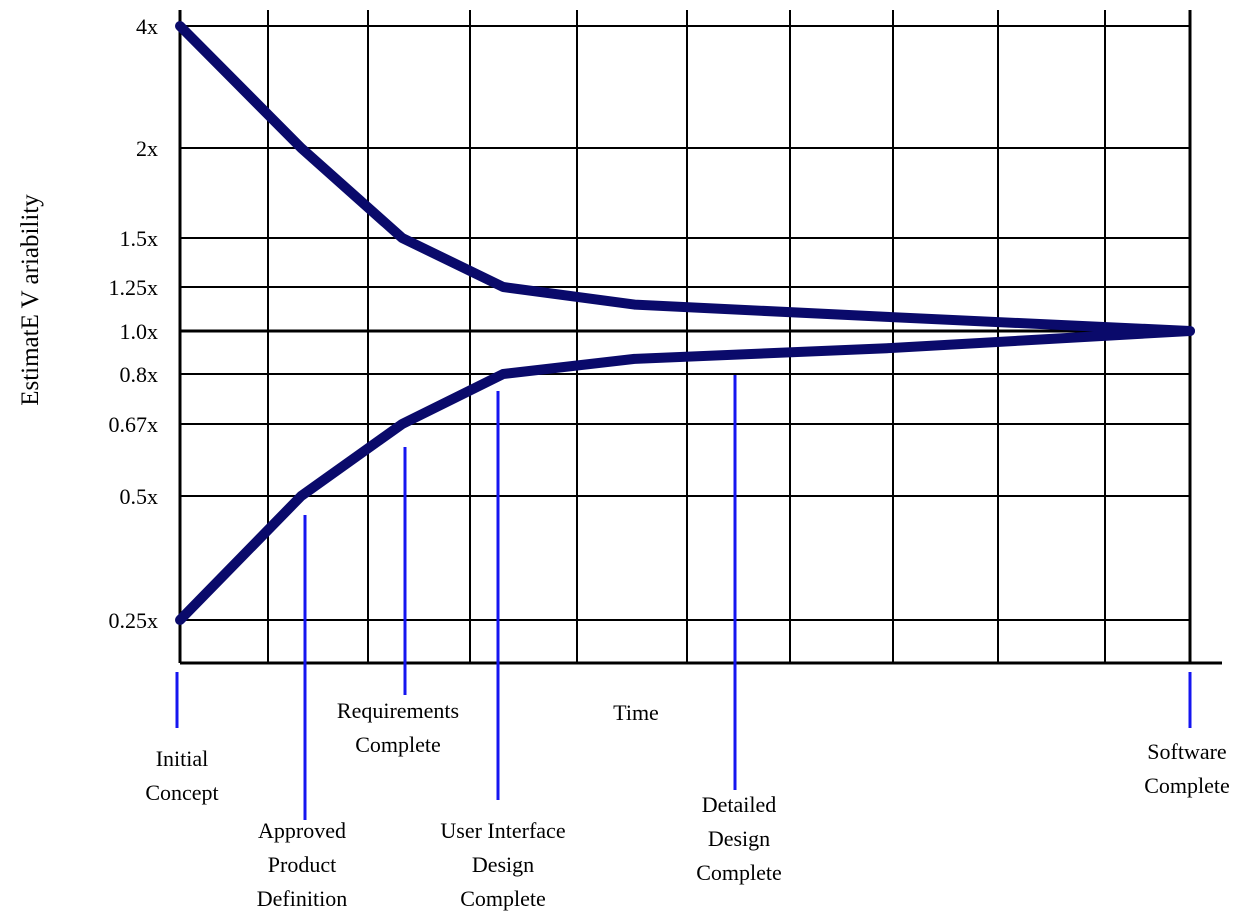 The width and height of the screenshot is (1249, 922). What do you see at coordinates (302, 864) in the screenshot?
I see `milestone-label: Approved Product Definition` at bounding box center [302, 864].